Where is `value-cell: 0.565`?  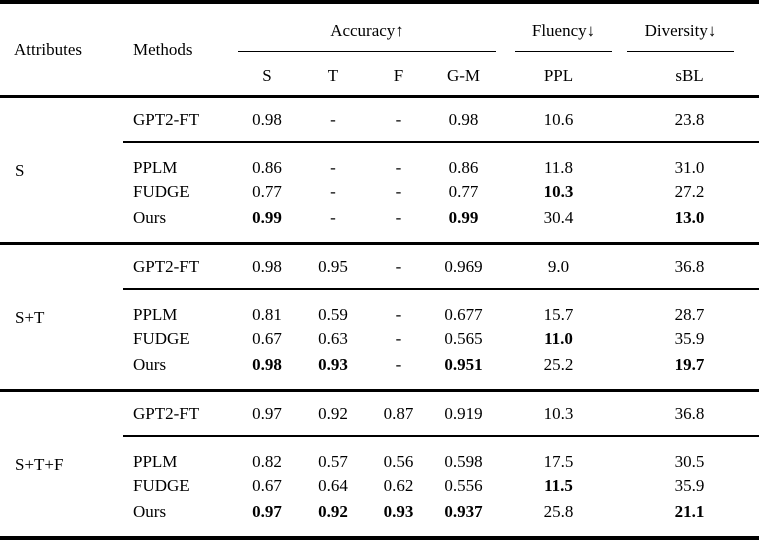
value-cell: 0.565 is located at coordinates (463, 338).